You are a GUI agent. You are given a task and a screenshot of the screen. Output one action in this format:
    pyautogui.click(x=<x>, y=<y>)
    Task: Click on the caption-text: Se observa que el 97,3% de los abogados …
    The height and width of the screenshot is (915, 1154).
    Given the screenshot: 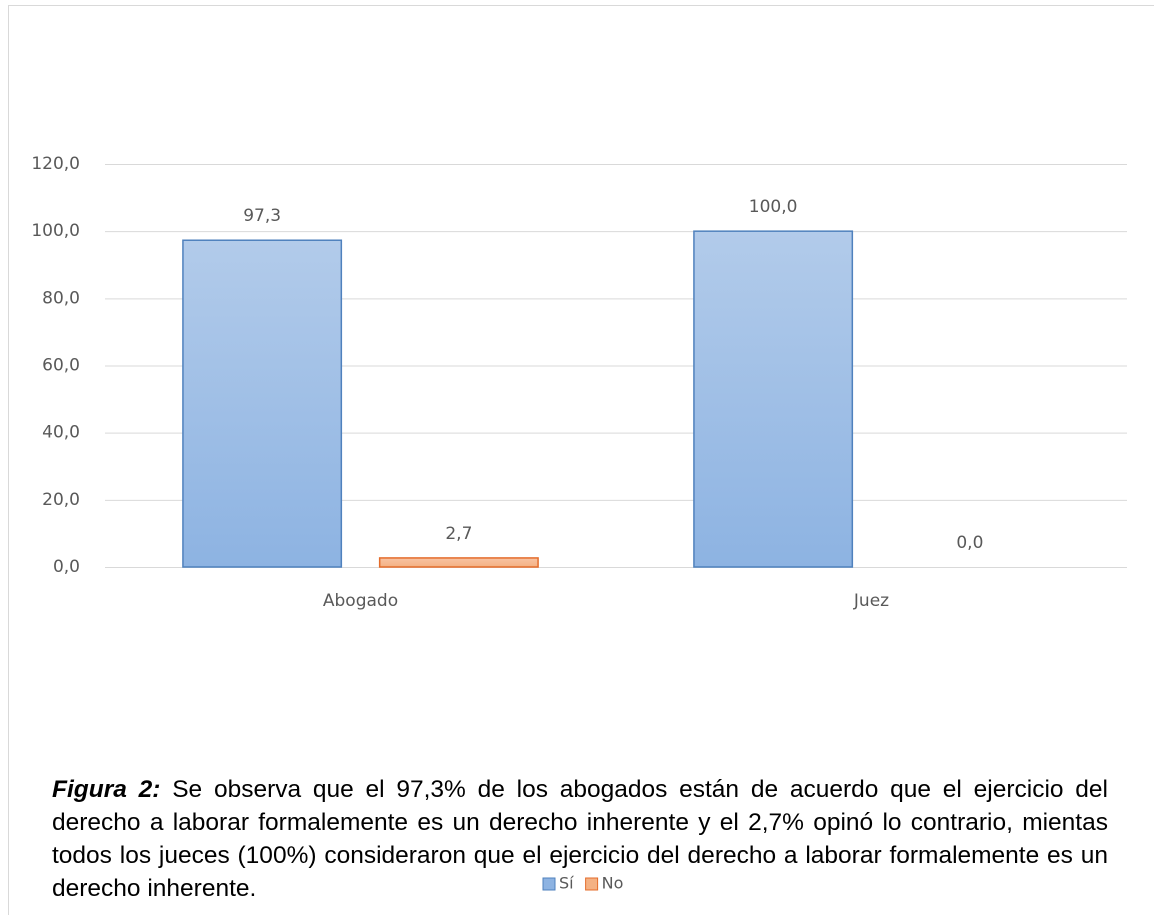 What is the action you would take?
    pyautogui.click(x=580, y=839)
    